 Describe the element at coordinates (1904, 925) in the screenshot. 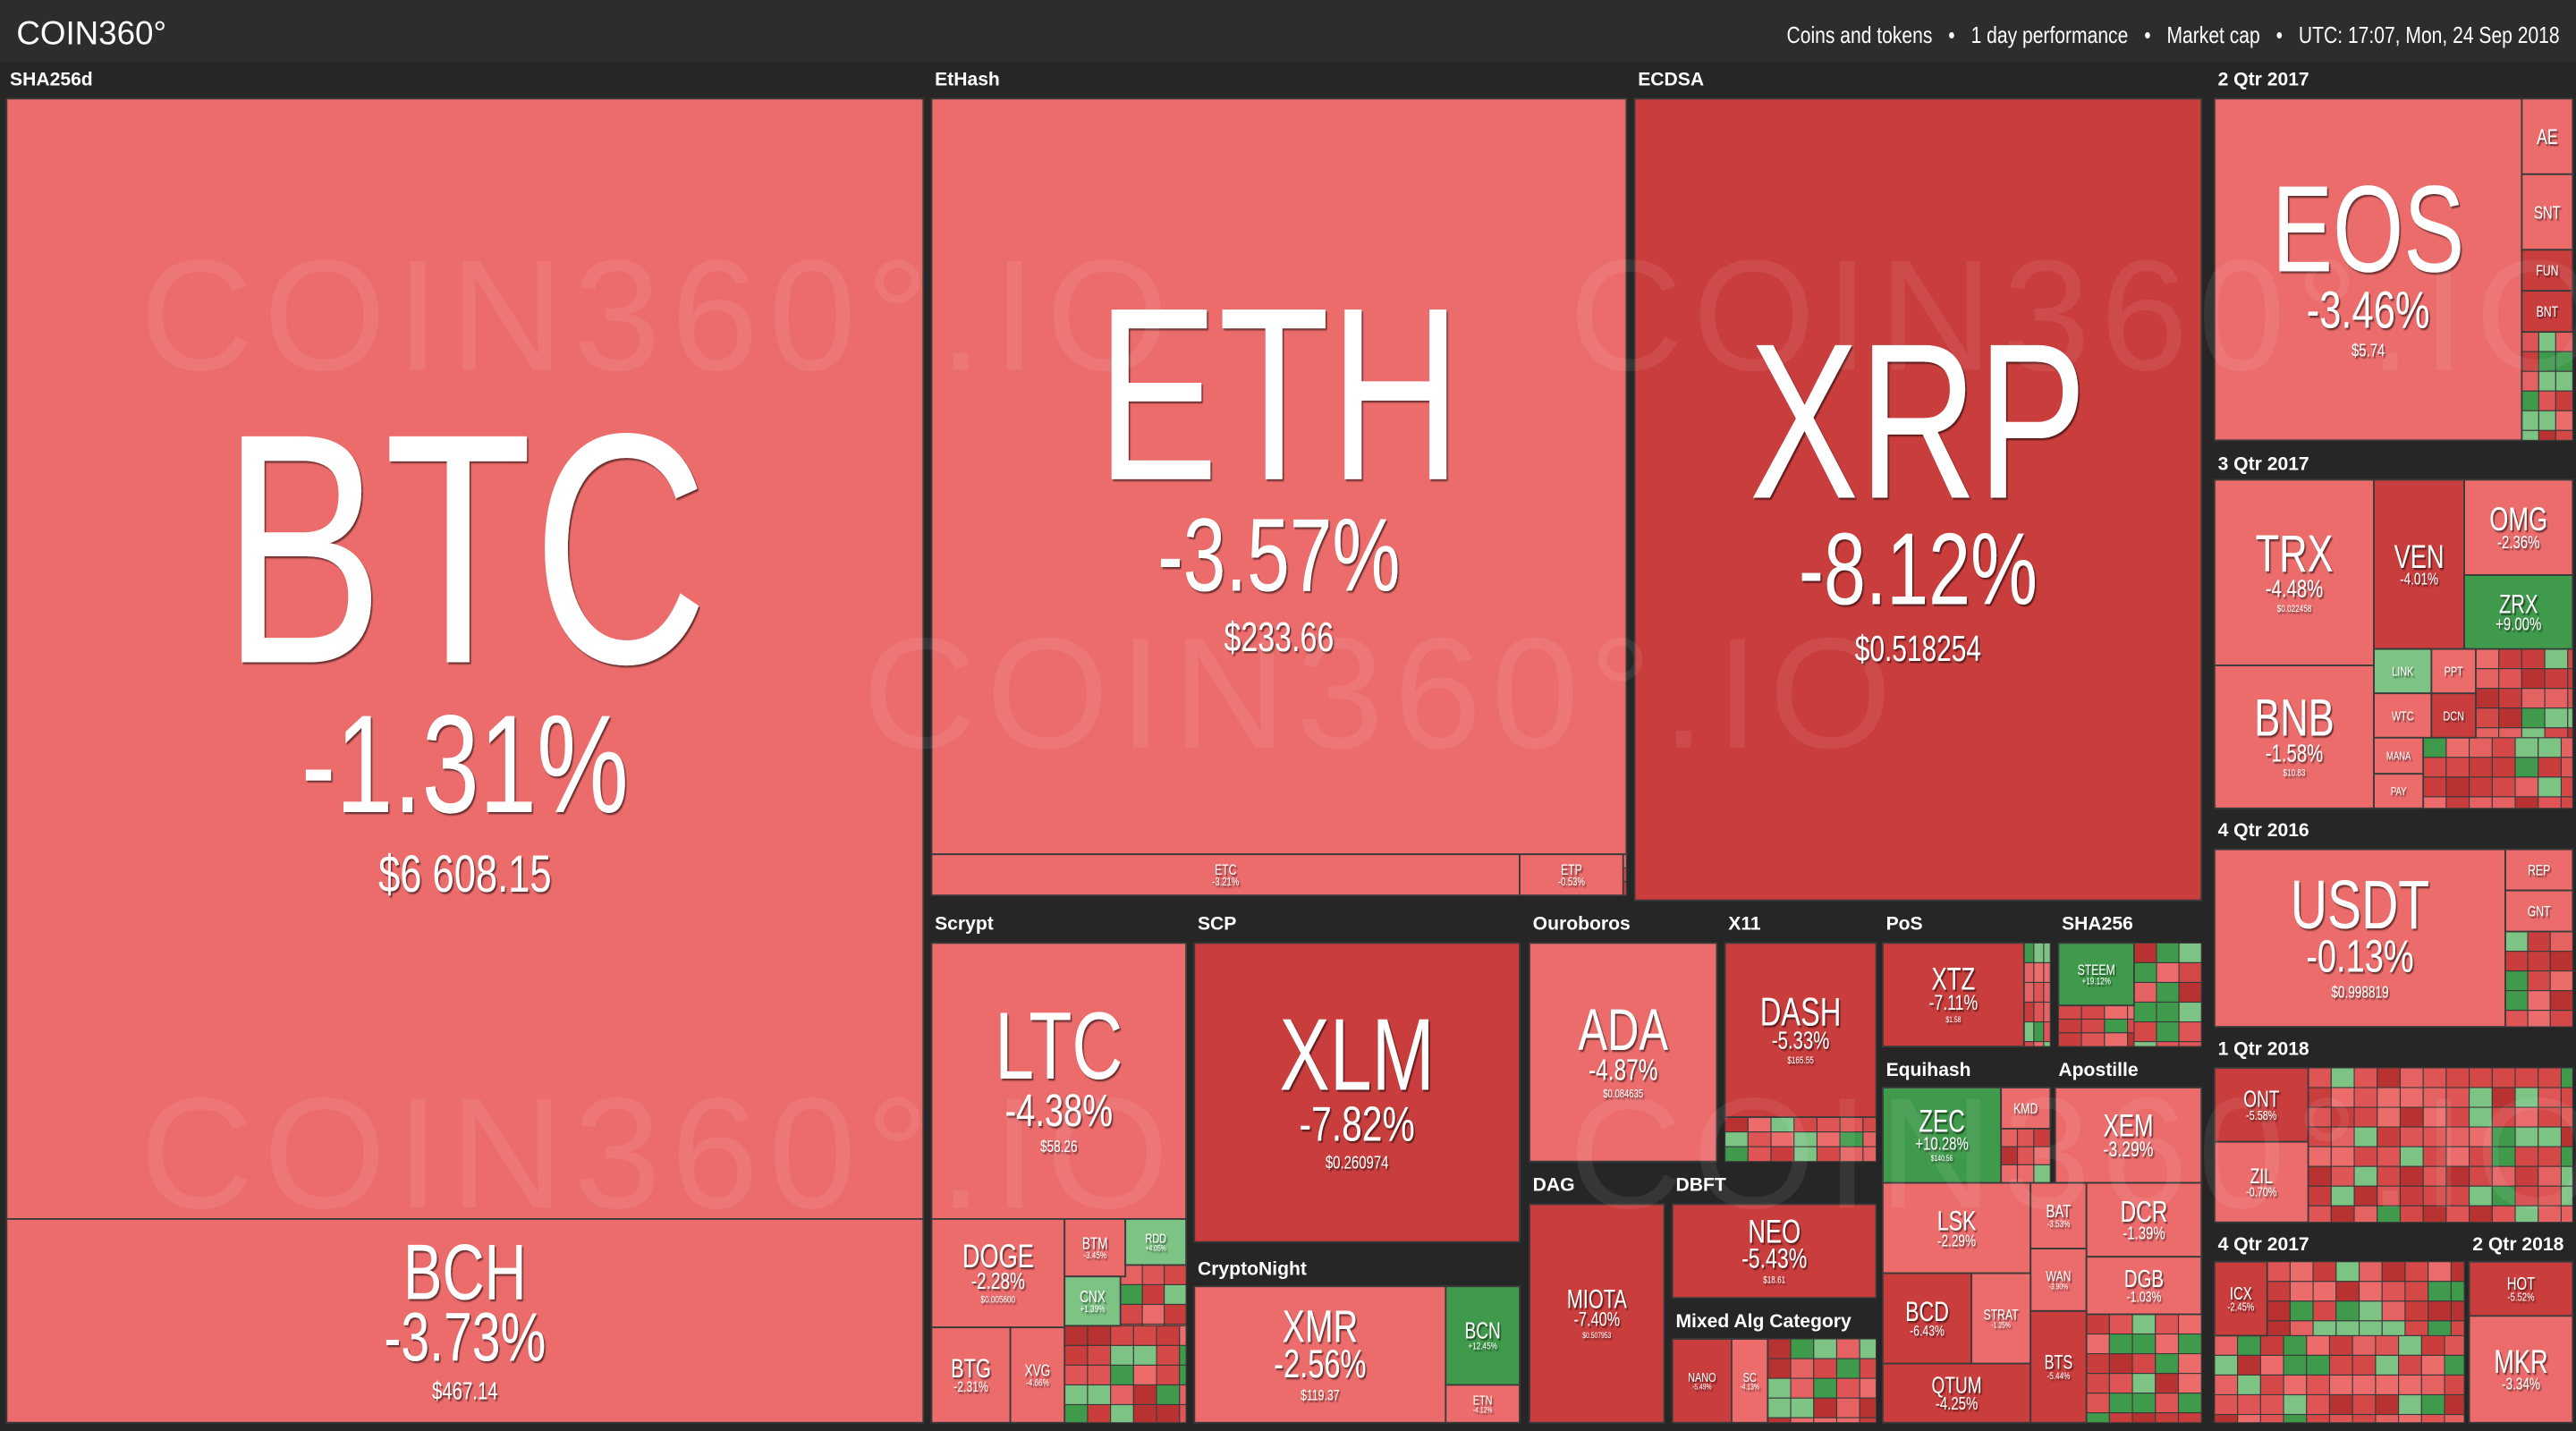

I see `group-label: PoS` at that location.